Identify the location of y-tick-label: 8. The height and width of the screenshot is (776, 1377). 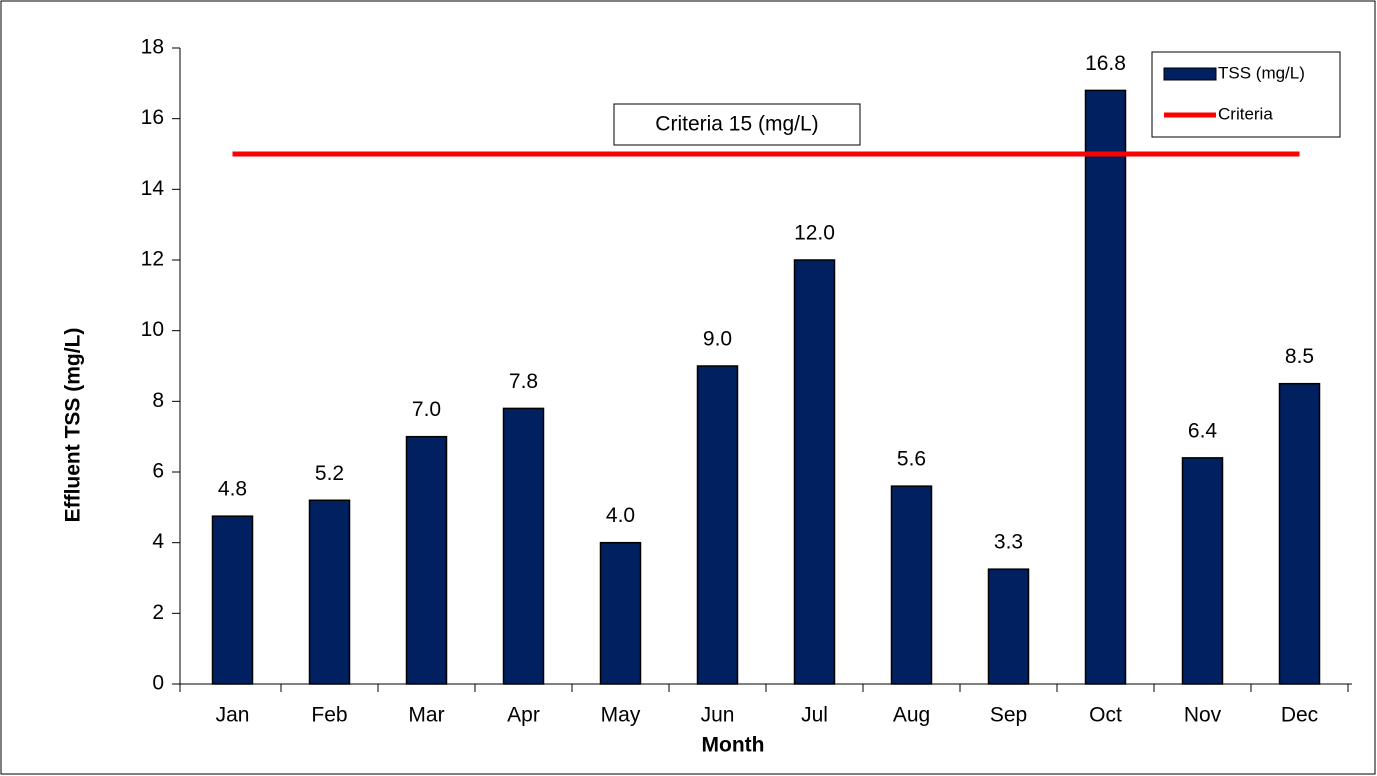
(158, 400).